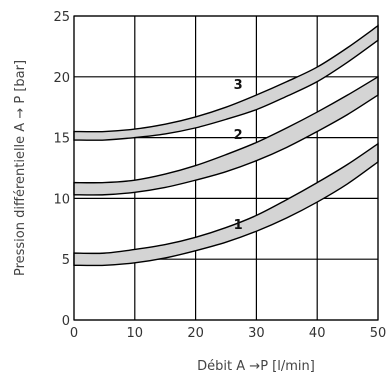 The width and height of the screenshot is (387, 378). Describe the element at coordinates (317, 333) in the screenshot. I see `x-tick-label-40: 40` at that location.